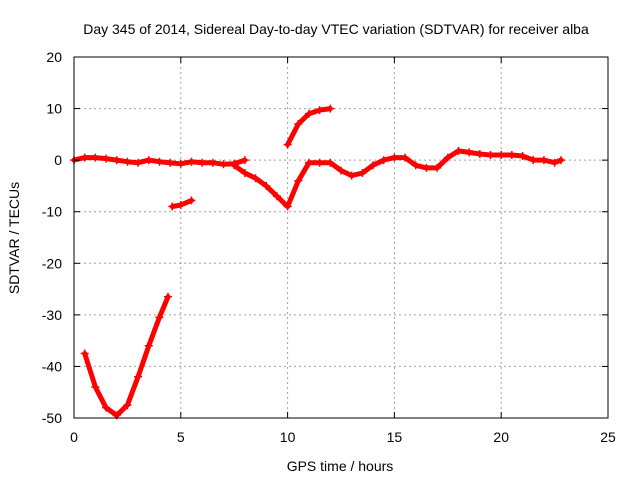  I want to click on y-tick-label: -20, so click(52, 263).